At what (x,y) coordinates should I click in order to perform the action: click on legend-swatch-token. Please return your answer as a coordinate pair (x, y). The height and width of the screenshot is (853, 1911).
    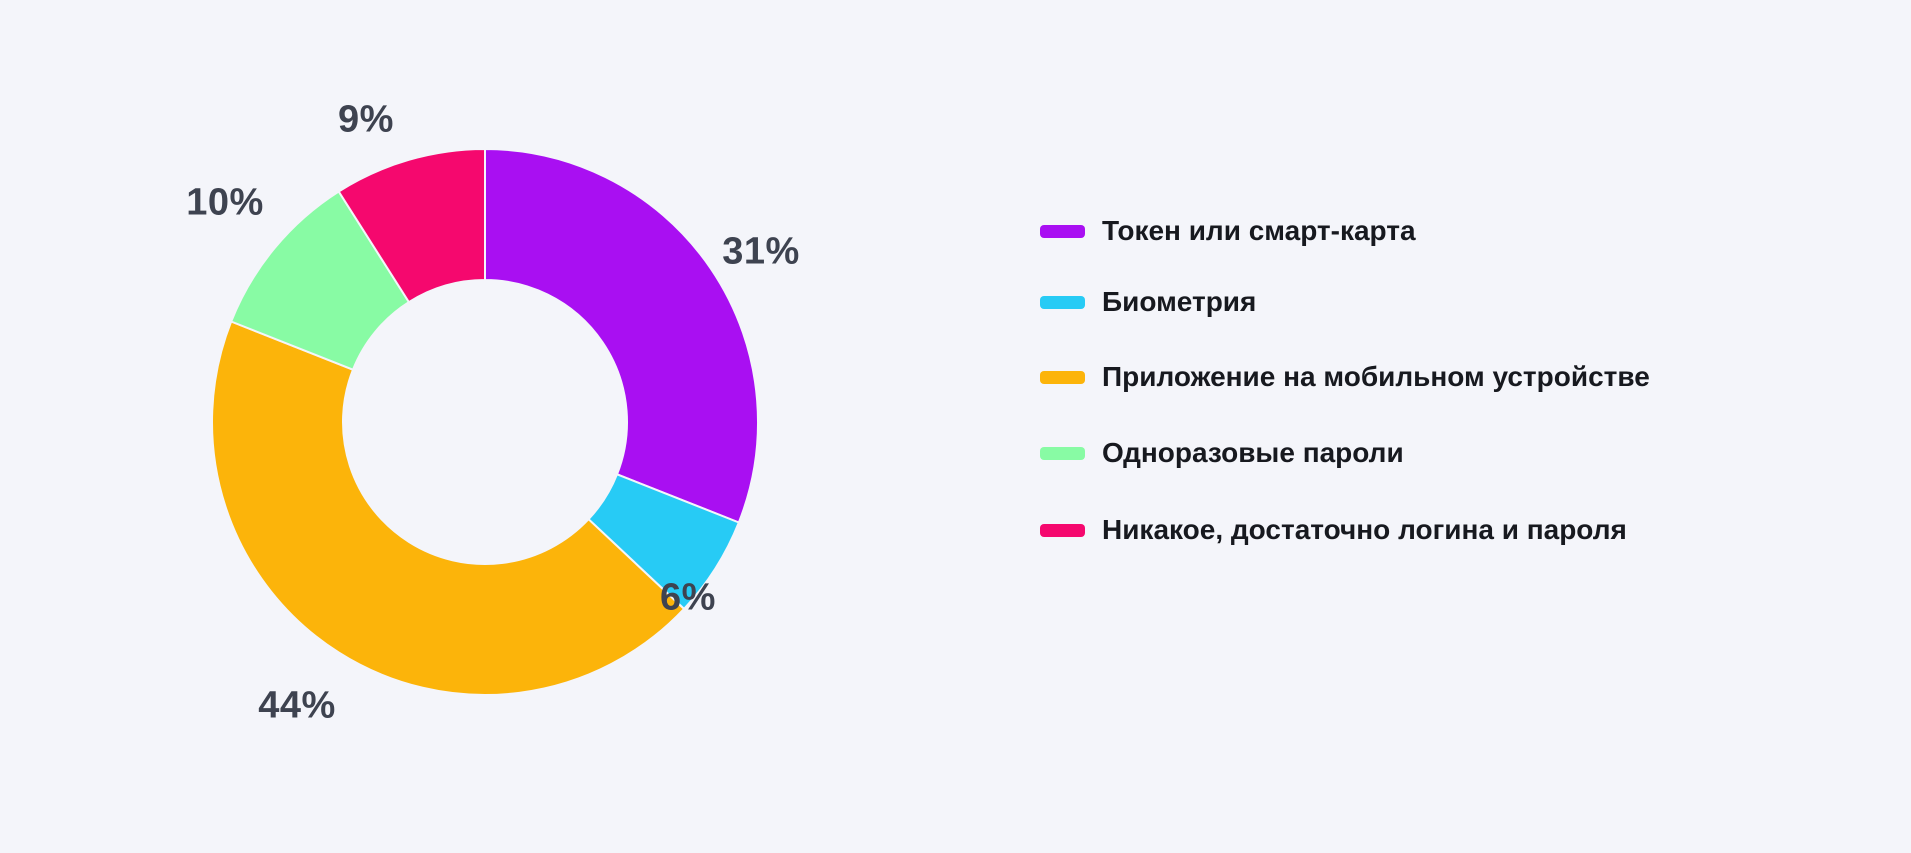
    Looking at the image, I should click on (1062, 231).